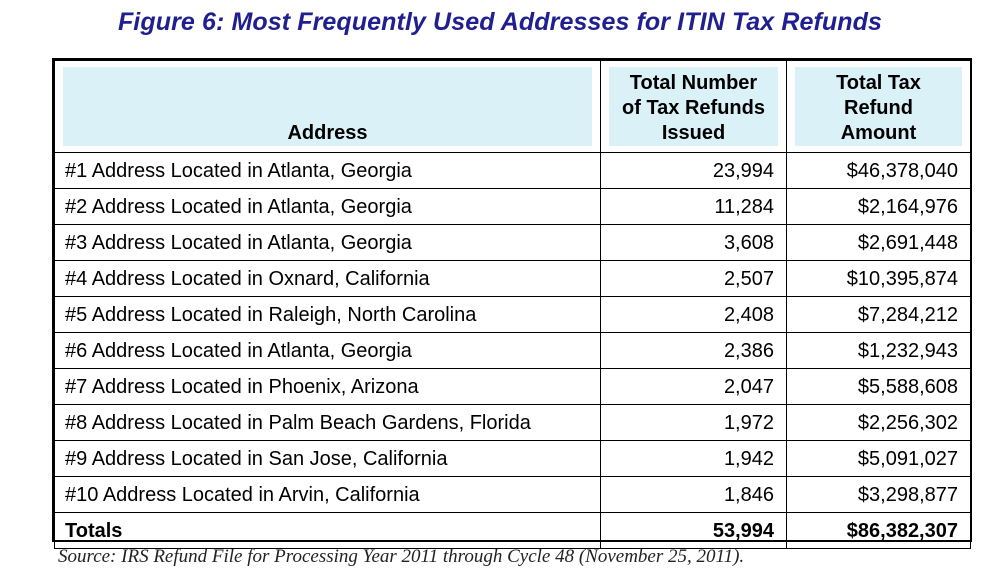 This screenshot has height=579, width=1000. I want to click on totals-row: Totals 53,994 $86,382,307, so click(512, 530).